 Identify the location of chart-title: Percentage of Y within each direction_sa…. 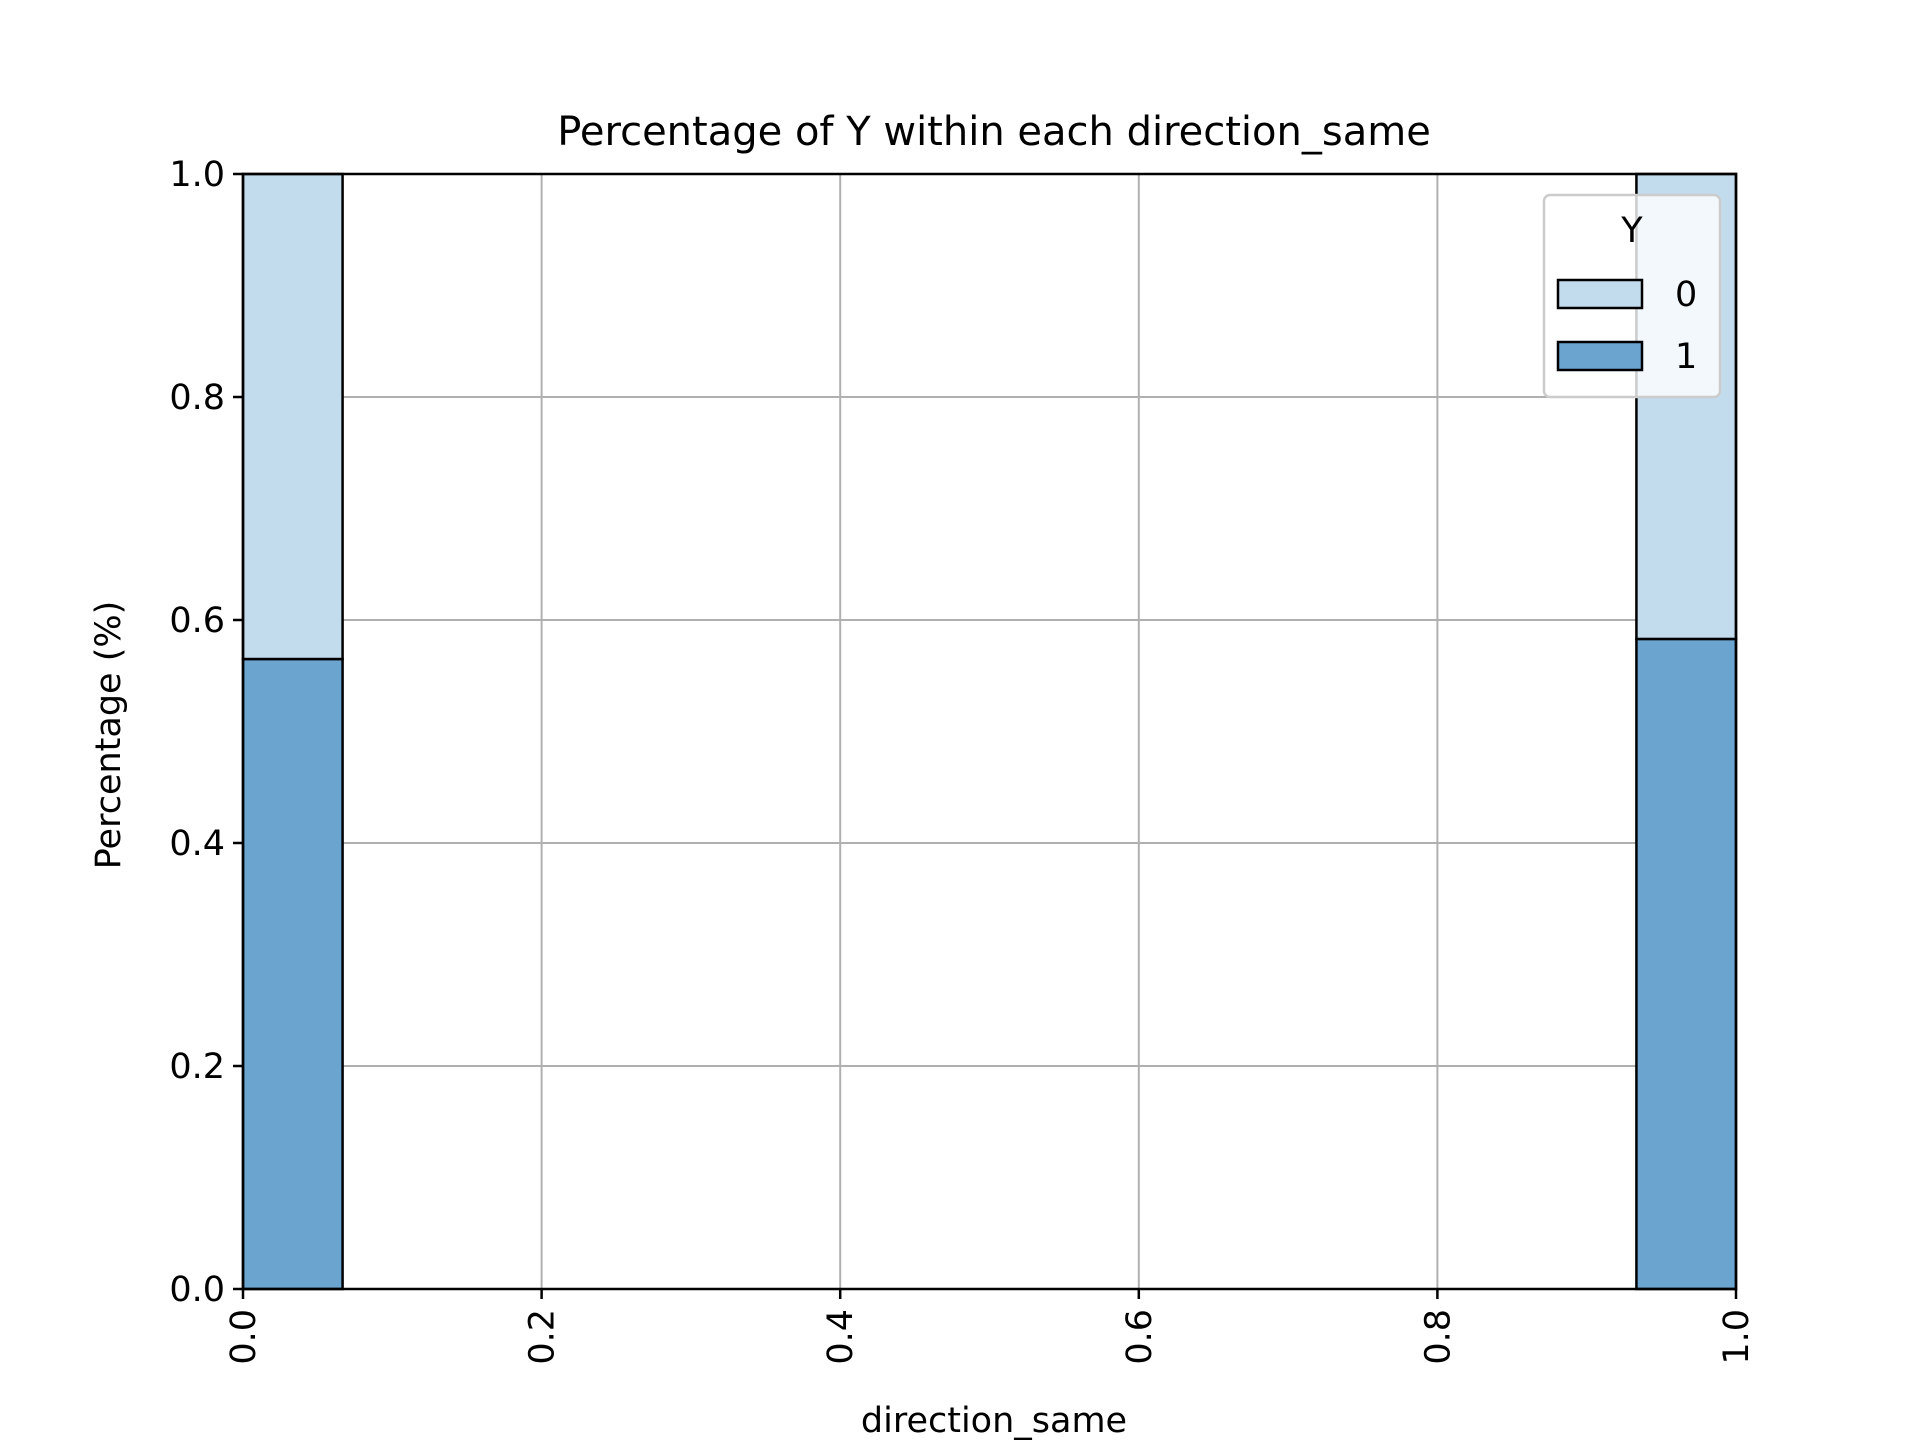
(994, 132).